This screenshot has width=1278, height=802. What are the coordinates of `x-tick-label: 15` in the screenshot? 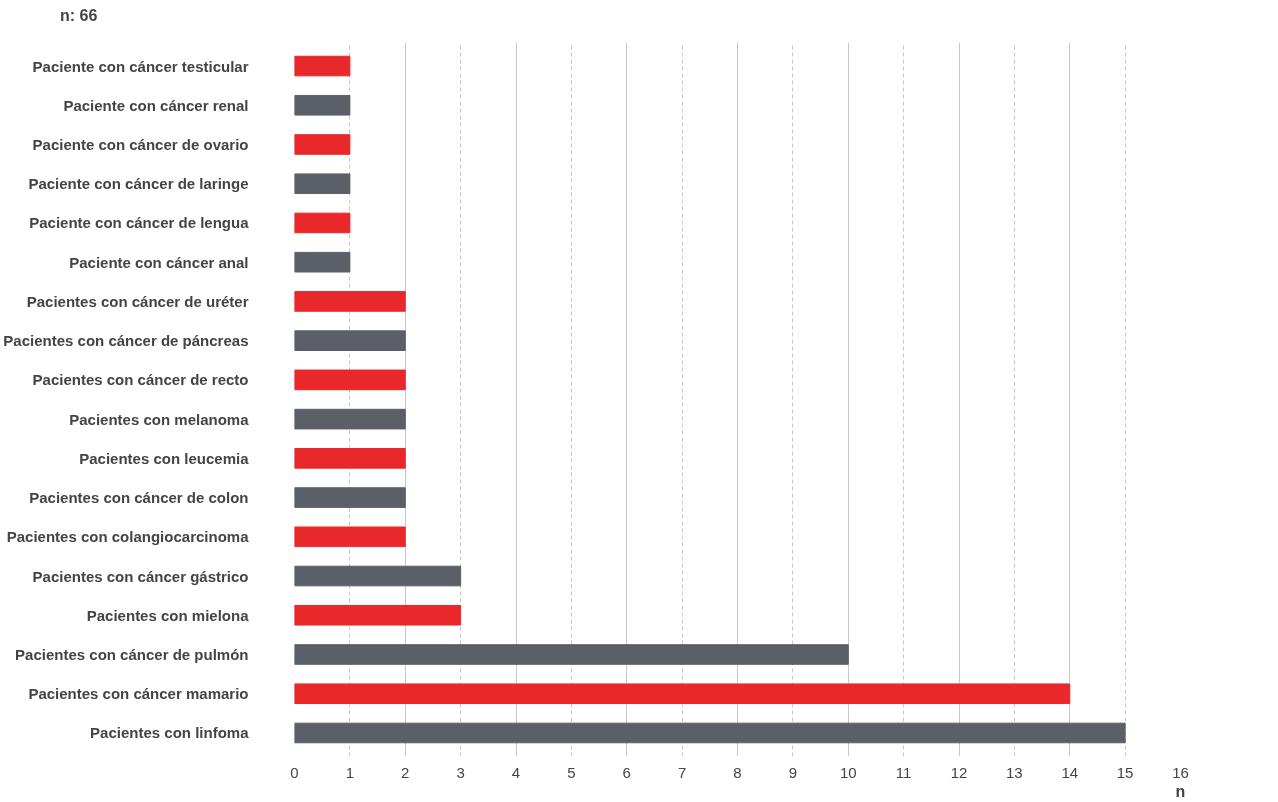 It's located at (1125, 772).